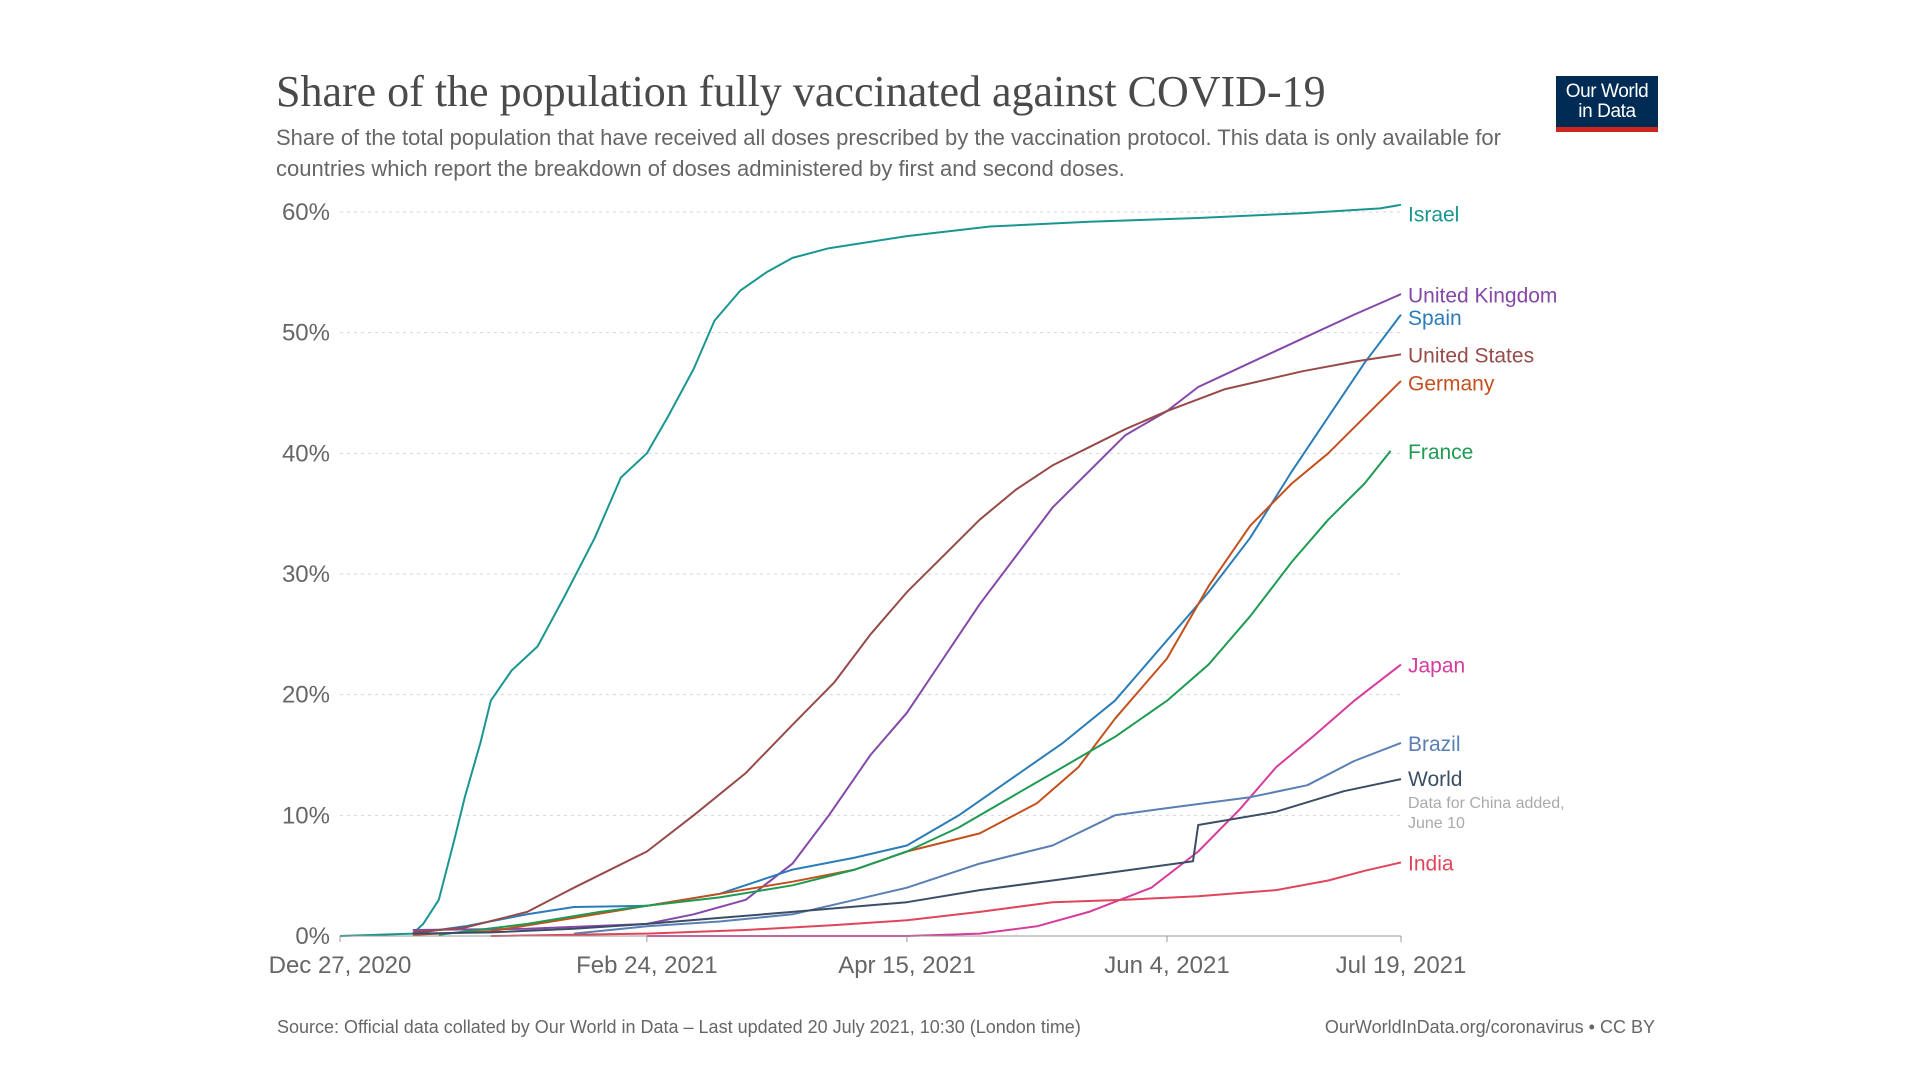 This screenshot has width=1920, height=1080. Describe the element at coordinates (906, 965) in the screenshot. I see `x-tick-2: Apr 15, 2021` at that location.